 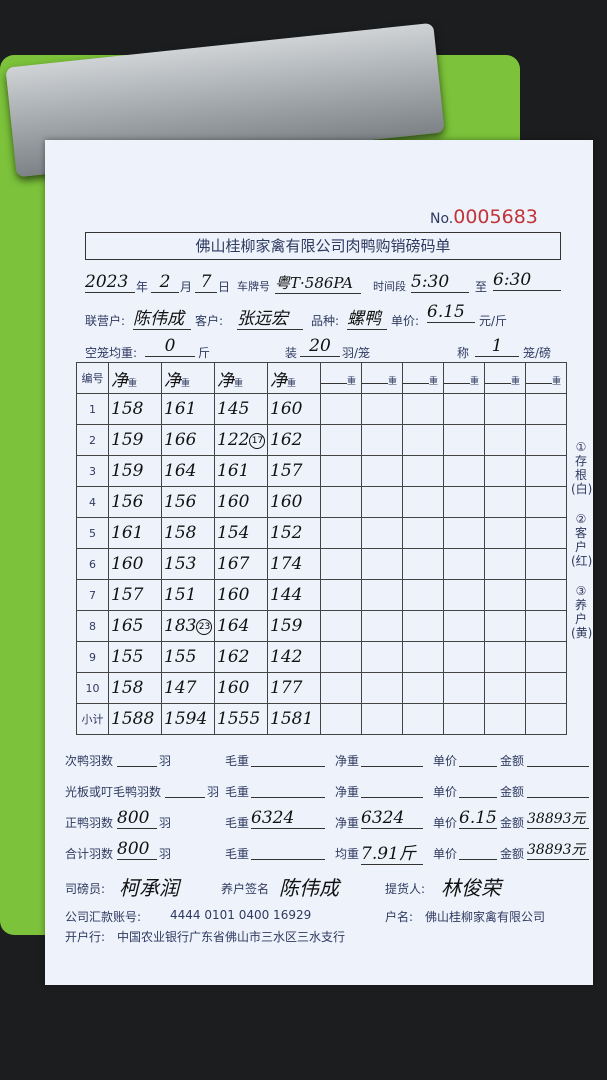 I want to click on row-no: 5, so click(x=92, y=533).